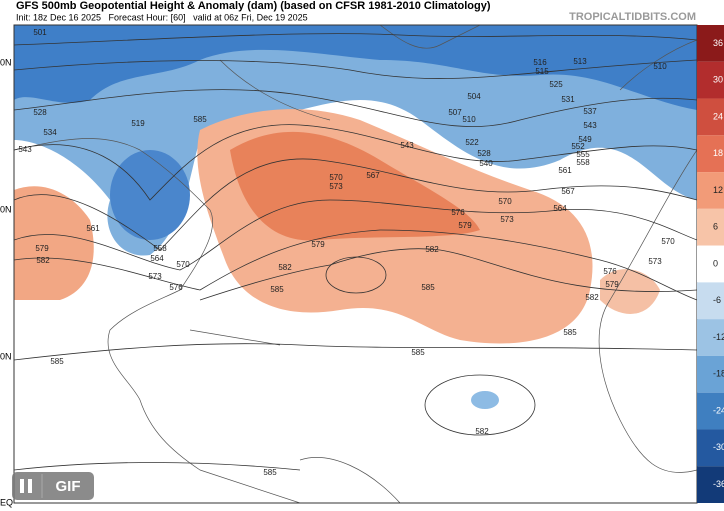 This screenshot has height=511, width=724. What do you see at coordinates (150, 195) in the screenshot?
I see `trough-anomaly` at bounding box center [150, 195].